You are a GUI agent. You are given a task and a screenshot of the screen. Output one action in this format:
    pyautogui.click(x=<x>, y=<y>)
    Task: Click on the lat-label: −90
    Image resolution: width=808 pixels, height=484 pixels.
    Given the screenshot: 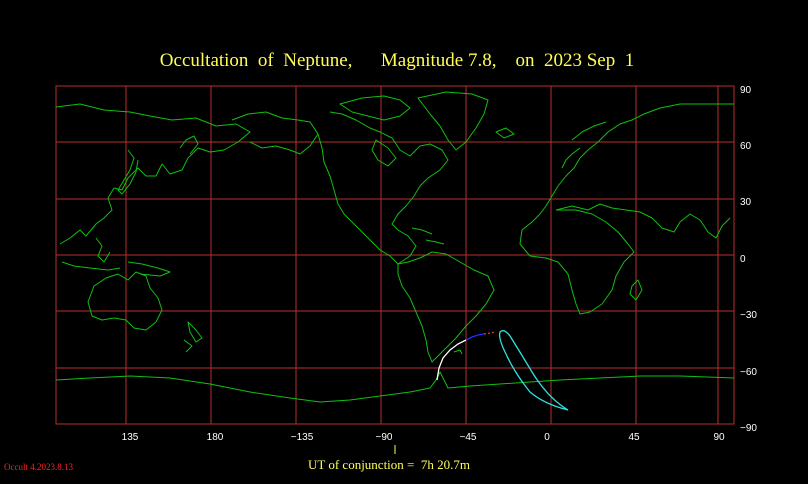 What is the action you would take?
    pyautogui.click(x=748, y=428)
    